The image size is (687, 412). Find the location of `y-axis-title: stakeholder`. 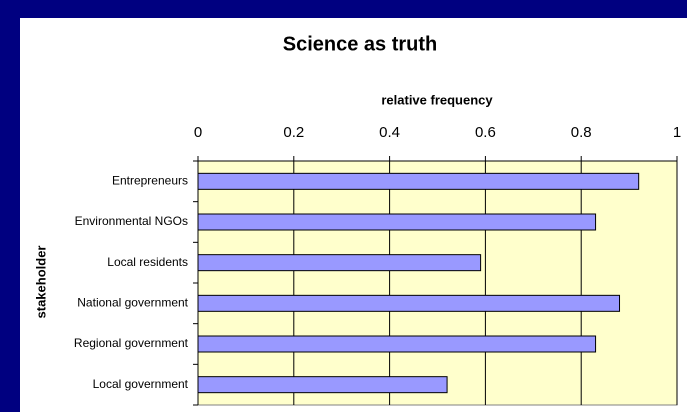

y-axis-title: stakeholder is located at coordinates (40, 282).